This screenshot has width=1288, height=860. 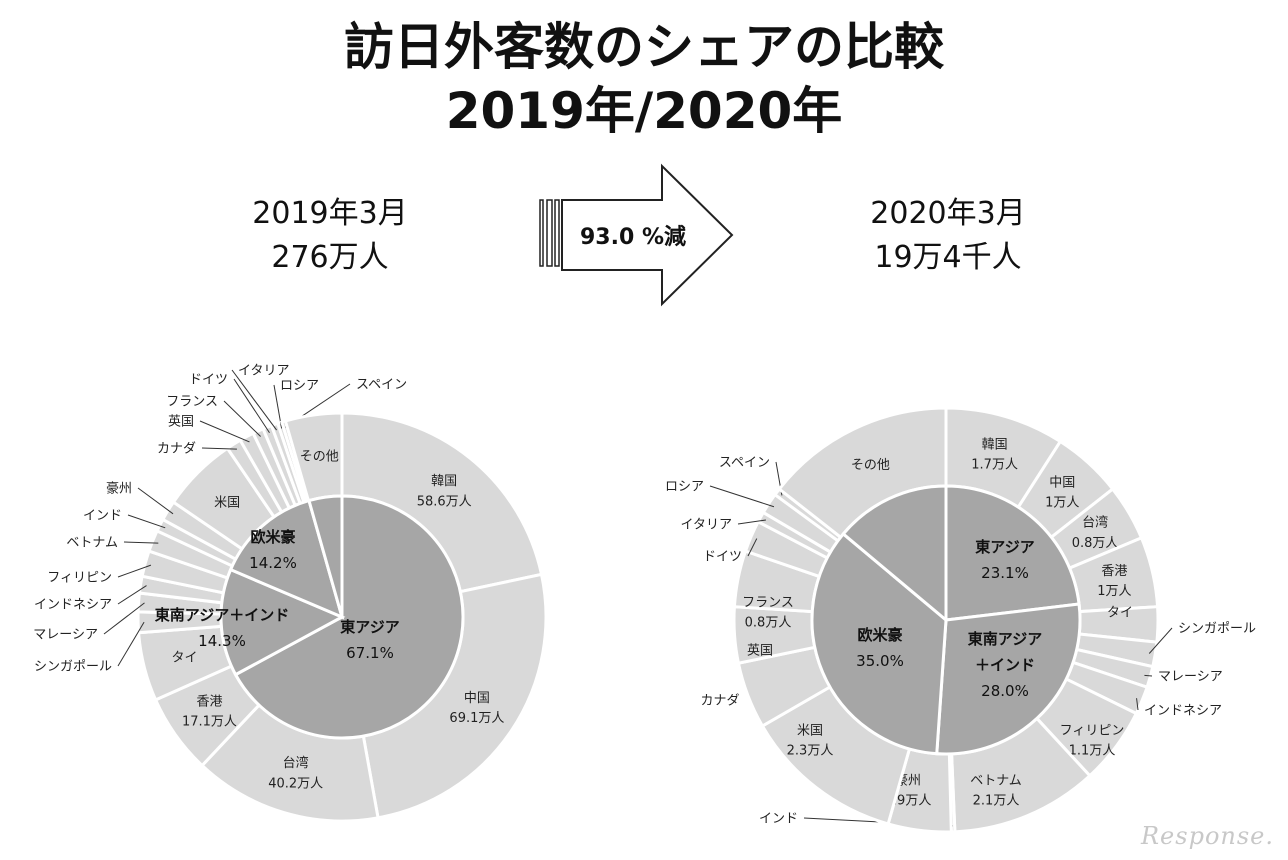 I want to click on right-total: 19万4千人, so click(x=948, y=257).